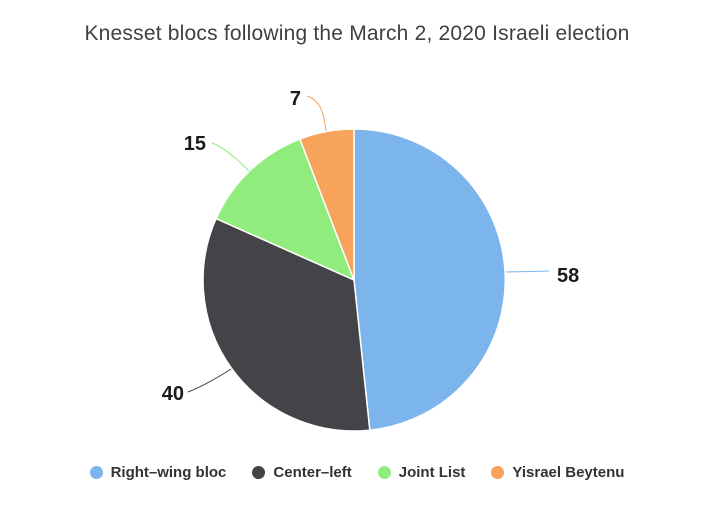 The height and width of the screenshot is (524, 714). What do you see at coordinates (209, 380) in the screenshot?
I see `data-label-connector-center-left` at bounding box center [209, 380].